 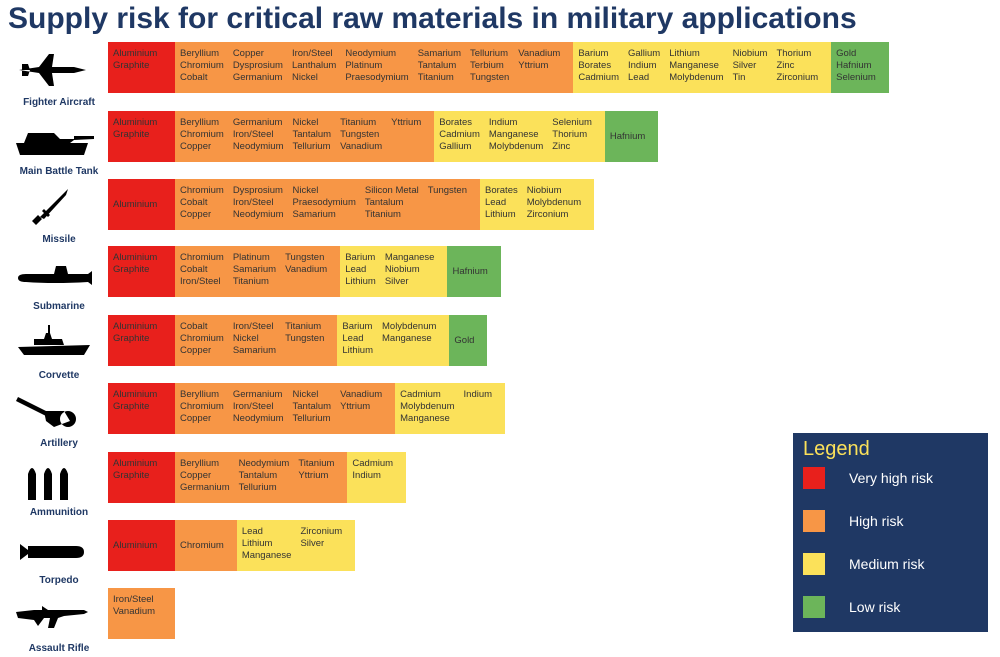 I want to click on material: Silicon Metal, so click(x=391, y=190).